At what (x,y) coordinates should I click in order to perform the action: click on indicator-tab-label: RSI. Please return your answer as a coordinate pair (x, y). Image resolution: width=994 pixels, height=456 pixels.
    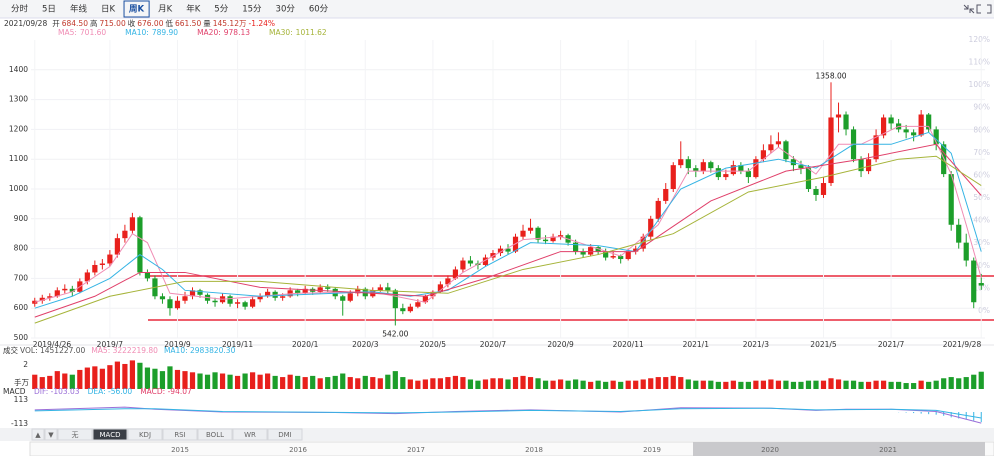
    Looking at the image, I should click on (179, 435).